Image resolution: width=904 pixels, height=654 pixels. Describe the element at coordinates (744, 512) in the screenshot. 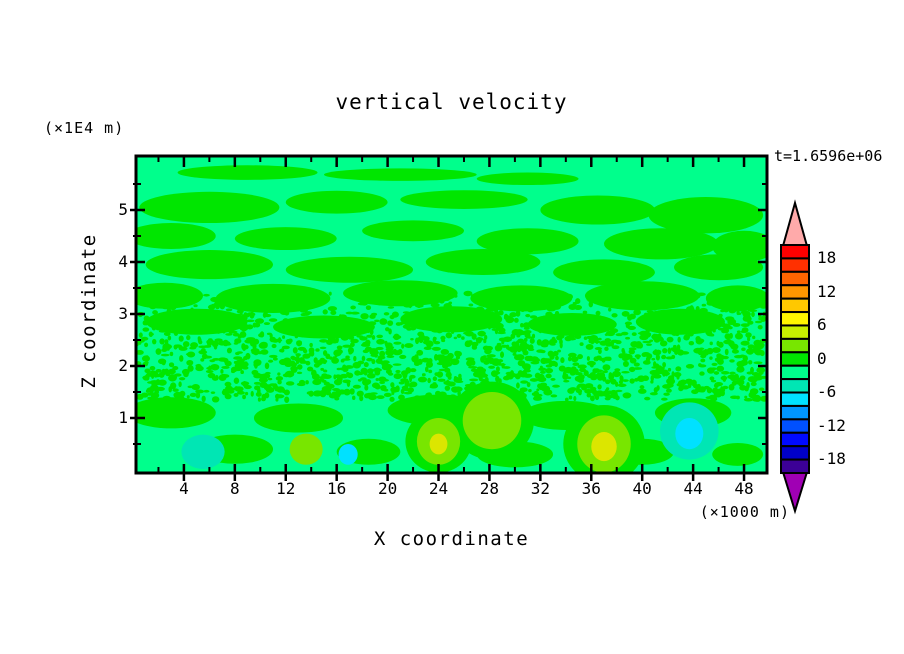

I see `x-axis-unit-note: (×1000 m)` at that location.